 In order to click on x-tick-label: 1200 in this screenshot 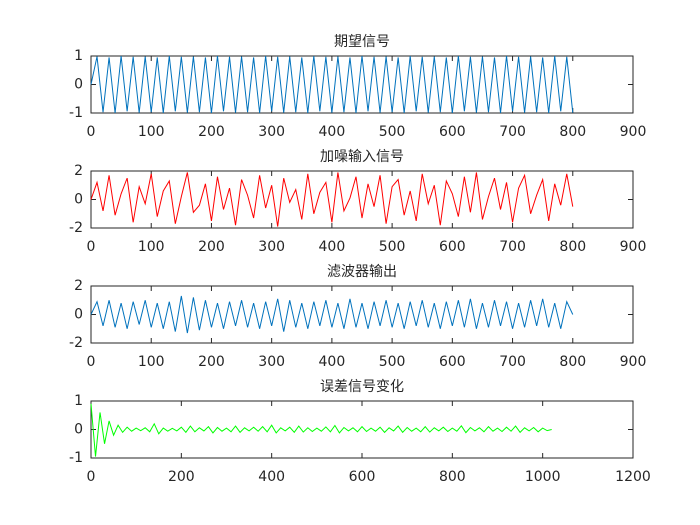, I will do `click(633, 477)`.